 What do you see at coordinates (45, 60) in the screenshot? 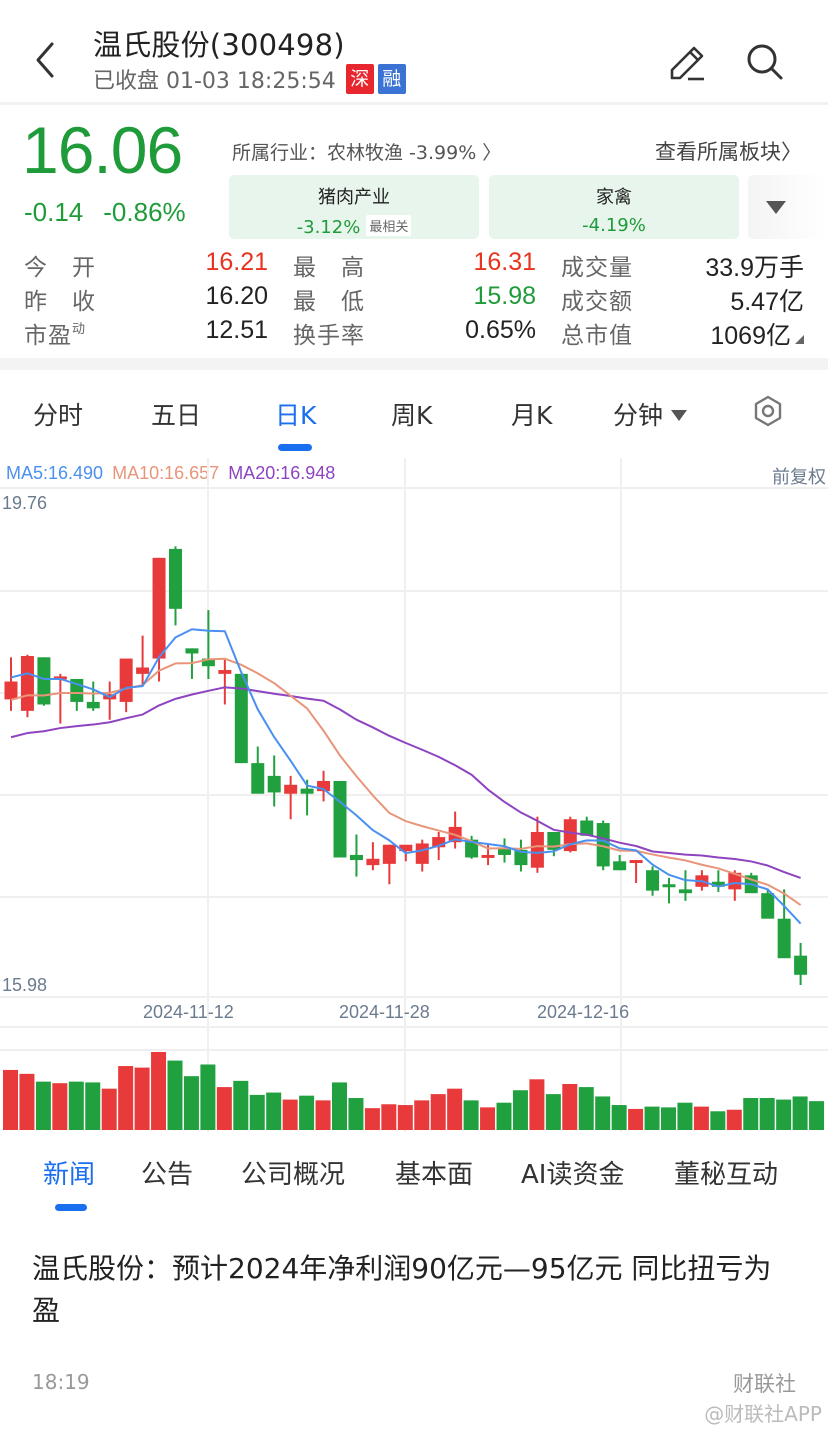
I see `chevron-left-icon` at bounding box center [45, 60].